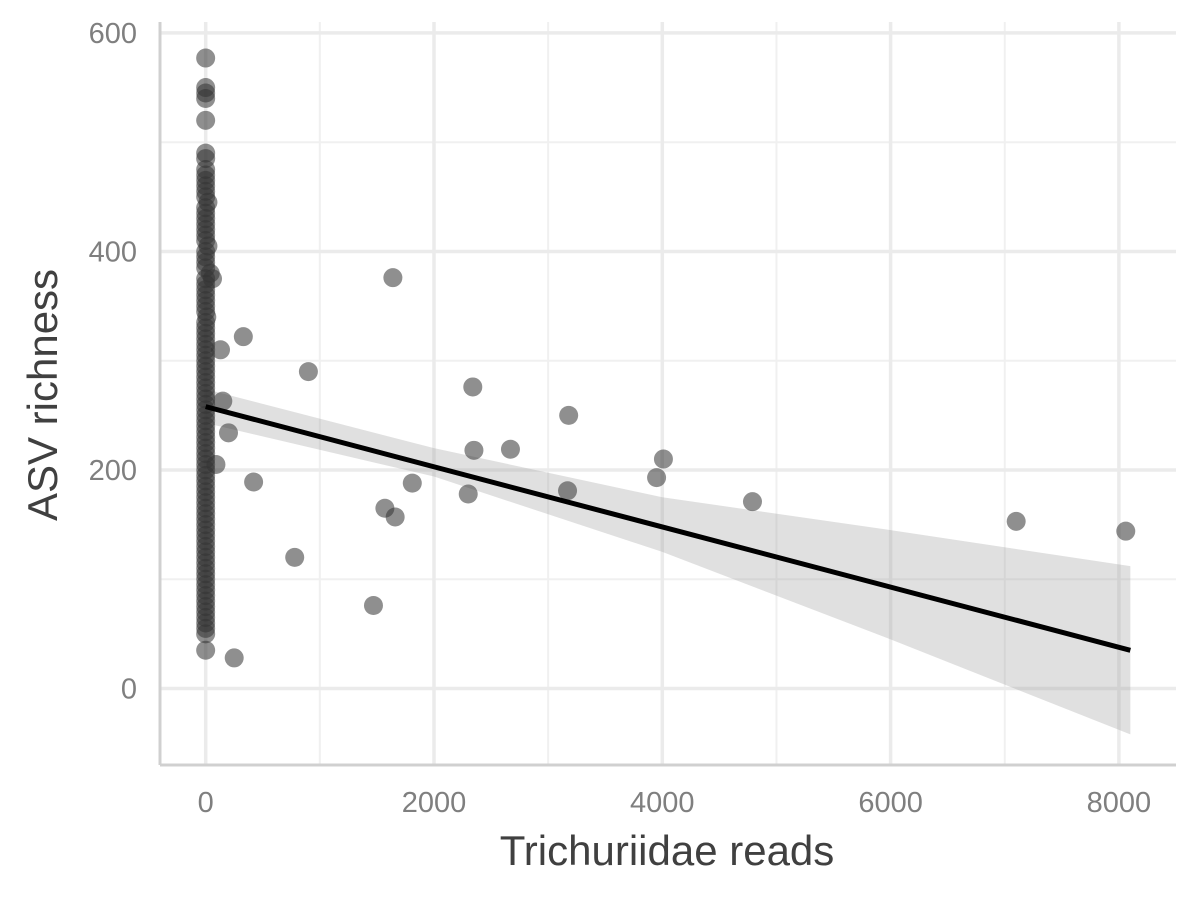 The image size is (1200, 900). I want to click on x-tick-label: 4000, so click(662, 803).